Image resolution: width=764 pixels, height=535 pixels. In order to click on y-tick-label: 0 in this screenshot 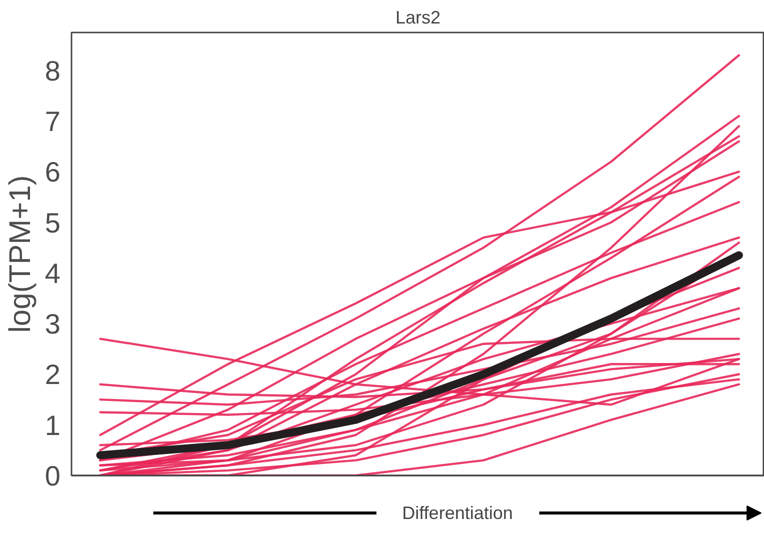, I will do `click(52, 476)`.